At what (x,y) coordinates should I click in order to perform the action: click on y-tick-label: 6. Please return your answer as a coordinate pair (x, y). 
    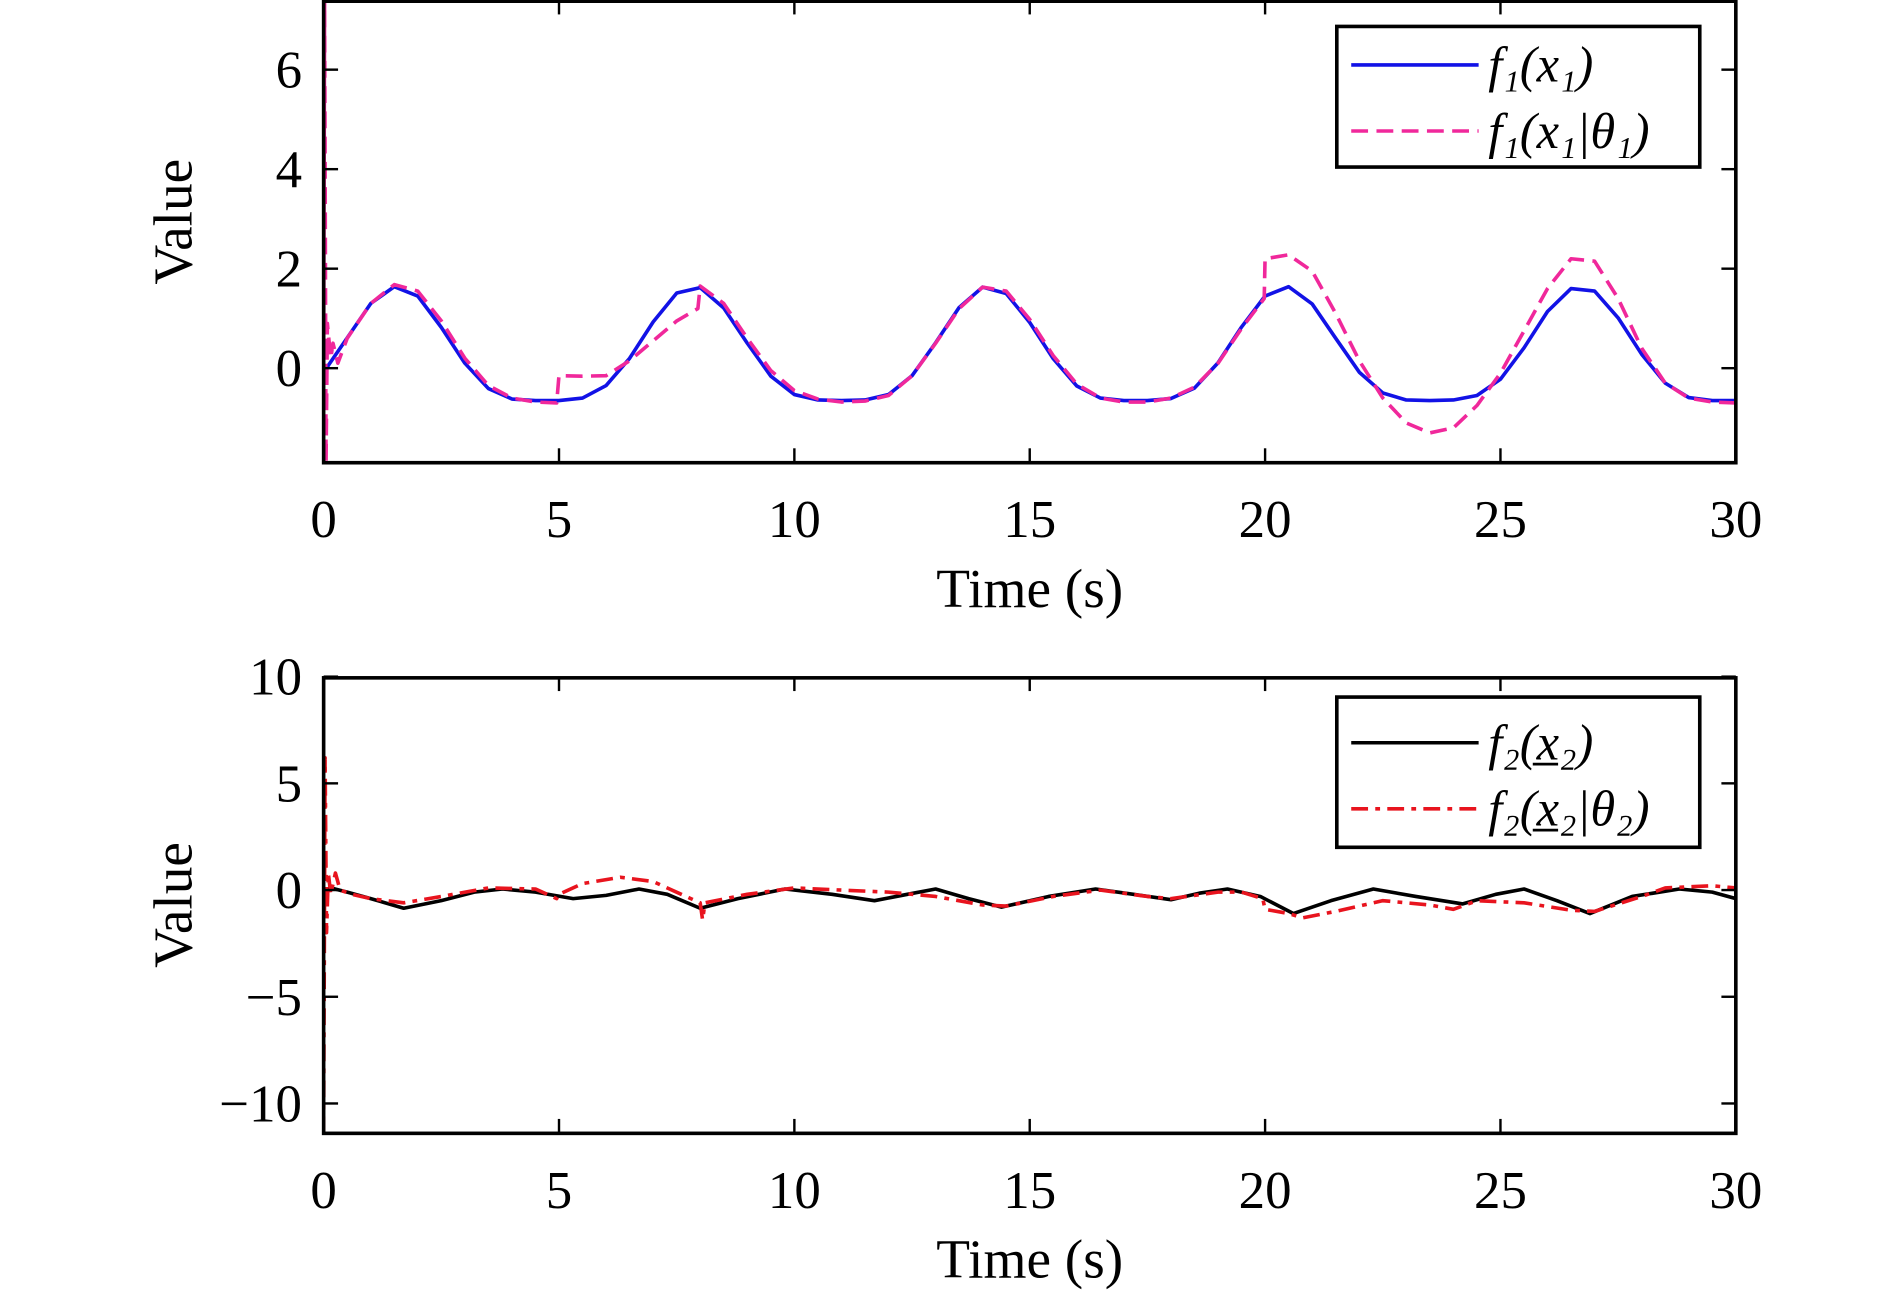
    Looking at the image, I should click on (289, 71).